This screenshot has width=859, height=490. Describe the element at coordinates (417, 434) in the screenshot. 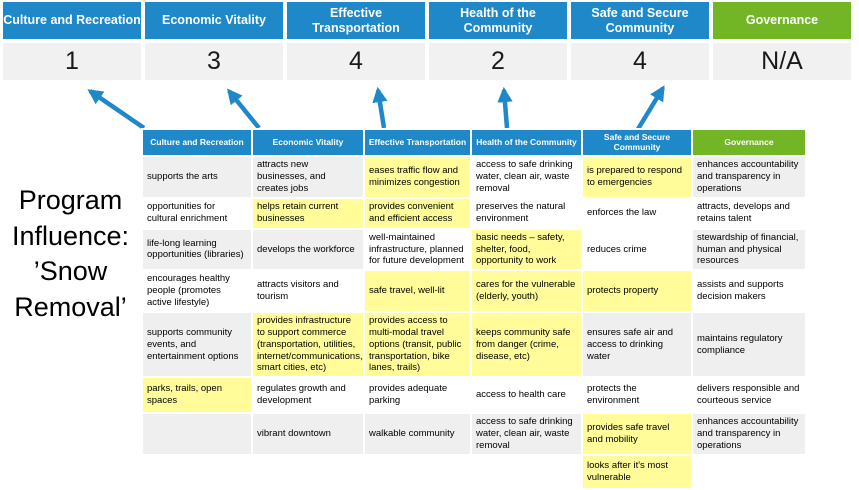

I see `matrix-cell: walkable community` at that location.